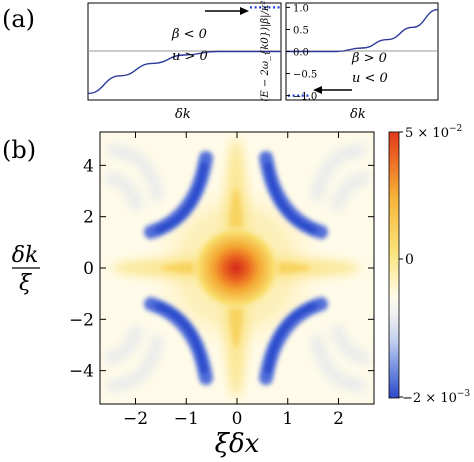 This screenshot has height=462, width=474. What do you see at coordinates (18, 19) in the screenshot?
I see `panel-a-label: (a)` at bounding box center [18, 19].